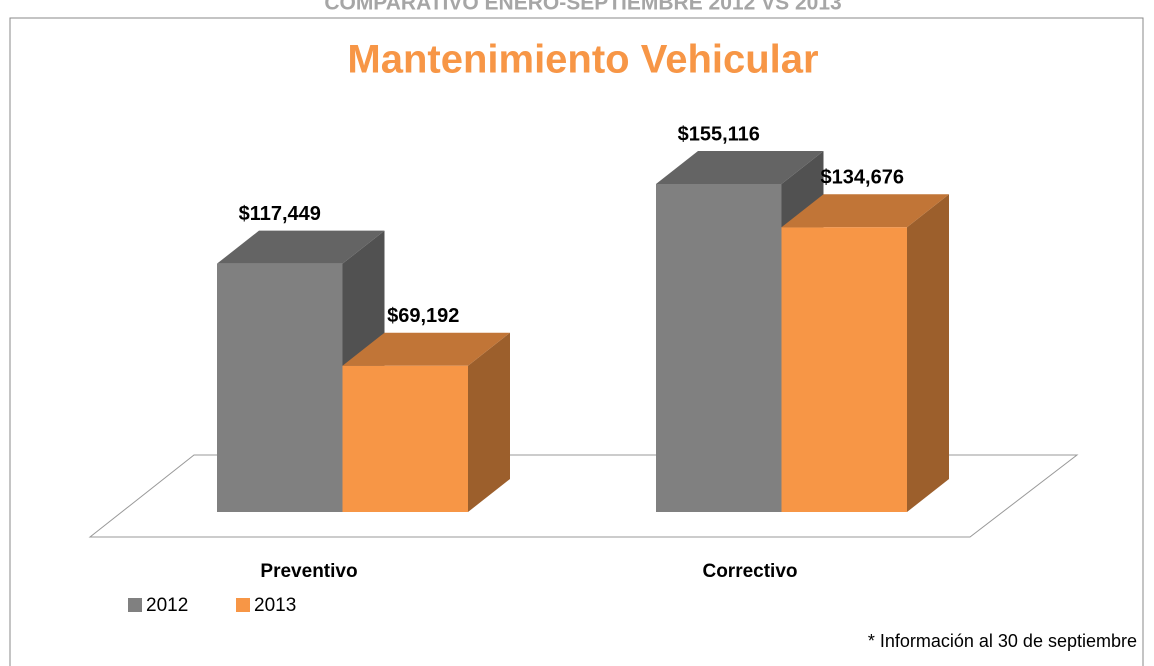  Describe the element at coordinates (749, 571) in the screenshot. I see `x-tick-label: Correctivo` at that location.